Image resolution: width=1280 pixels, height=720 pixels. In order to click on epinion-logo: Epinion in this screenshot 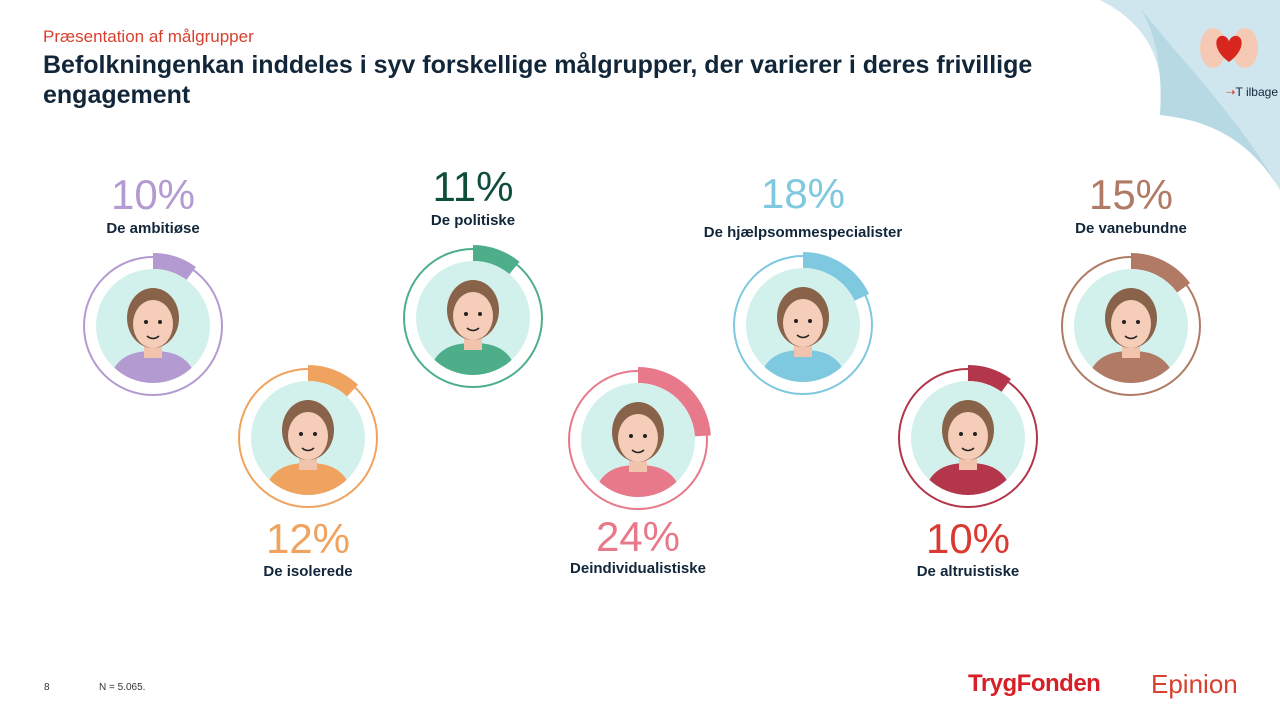, I will do `click(1194, 684)`.